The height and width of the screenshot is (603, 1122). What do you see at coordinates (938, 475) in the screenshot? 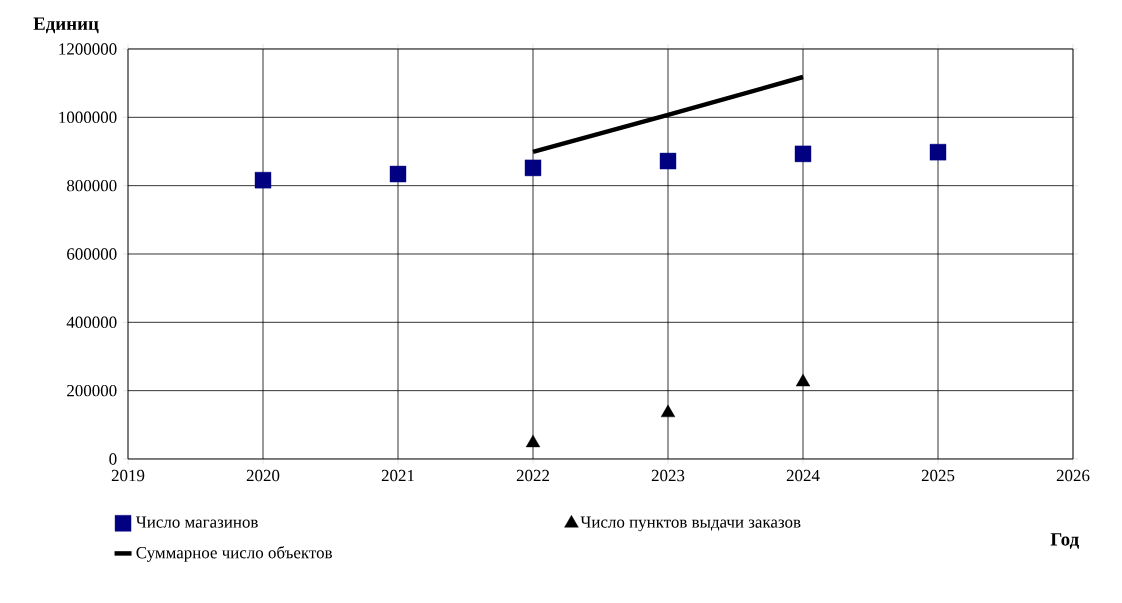
I see `x-tick-label: 2025` at bounding box center [938, 475].